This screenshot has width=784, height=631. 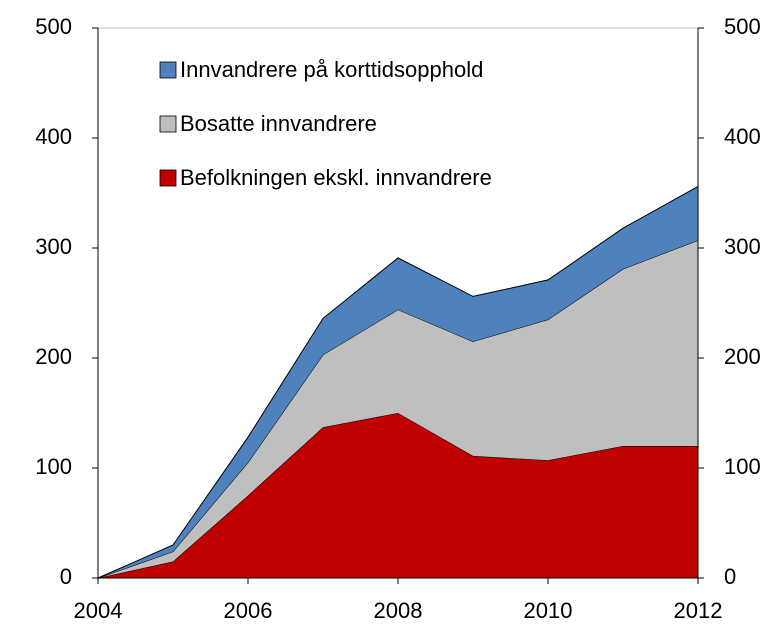 What do you see at coordinates (742, 466) in the screenshot?
I see `y2-tick-label: 100` at bounding box center [742, 466].